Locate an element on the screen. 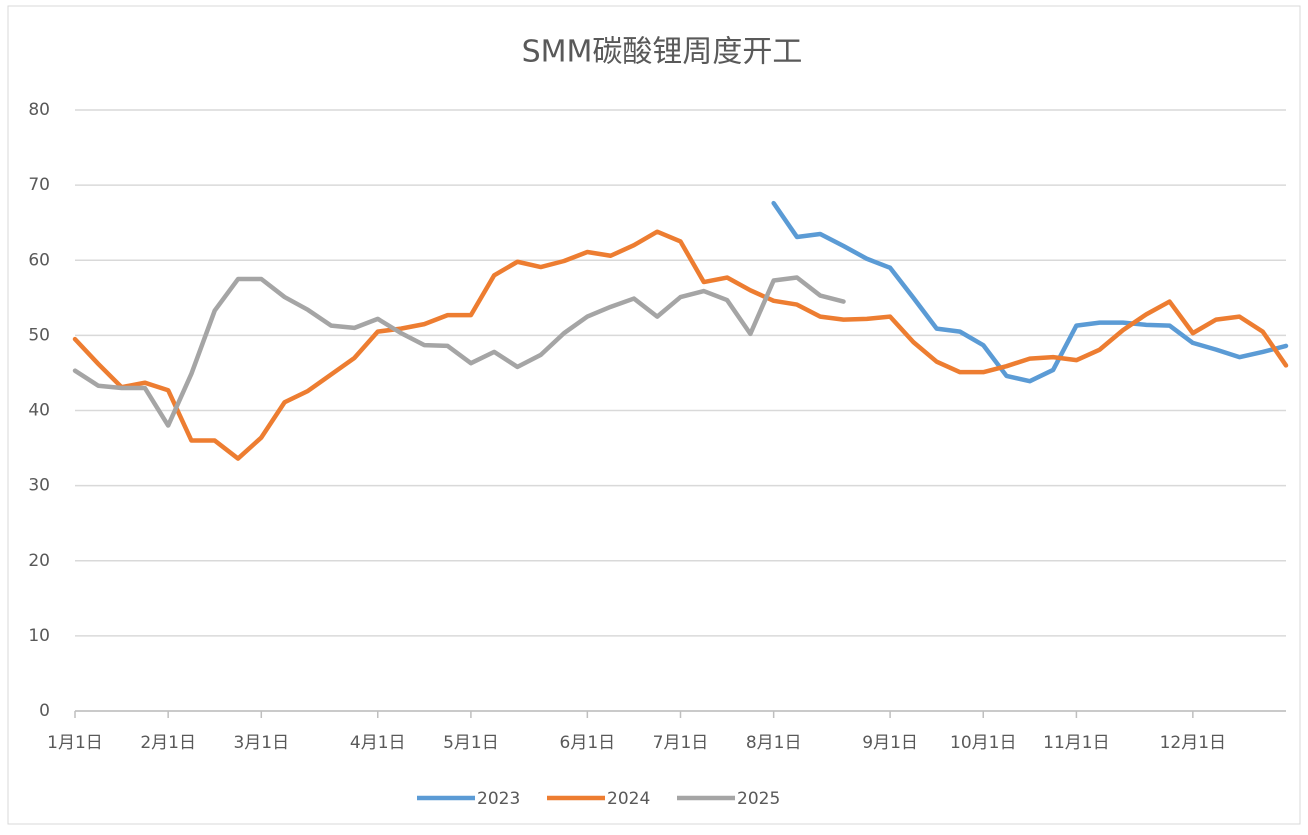 The image size is (1308, 835). x-tick-label: 2月1日 is located at coordinates (168, 743).